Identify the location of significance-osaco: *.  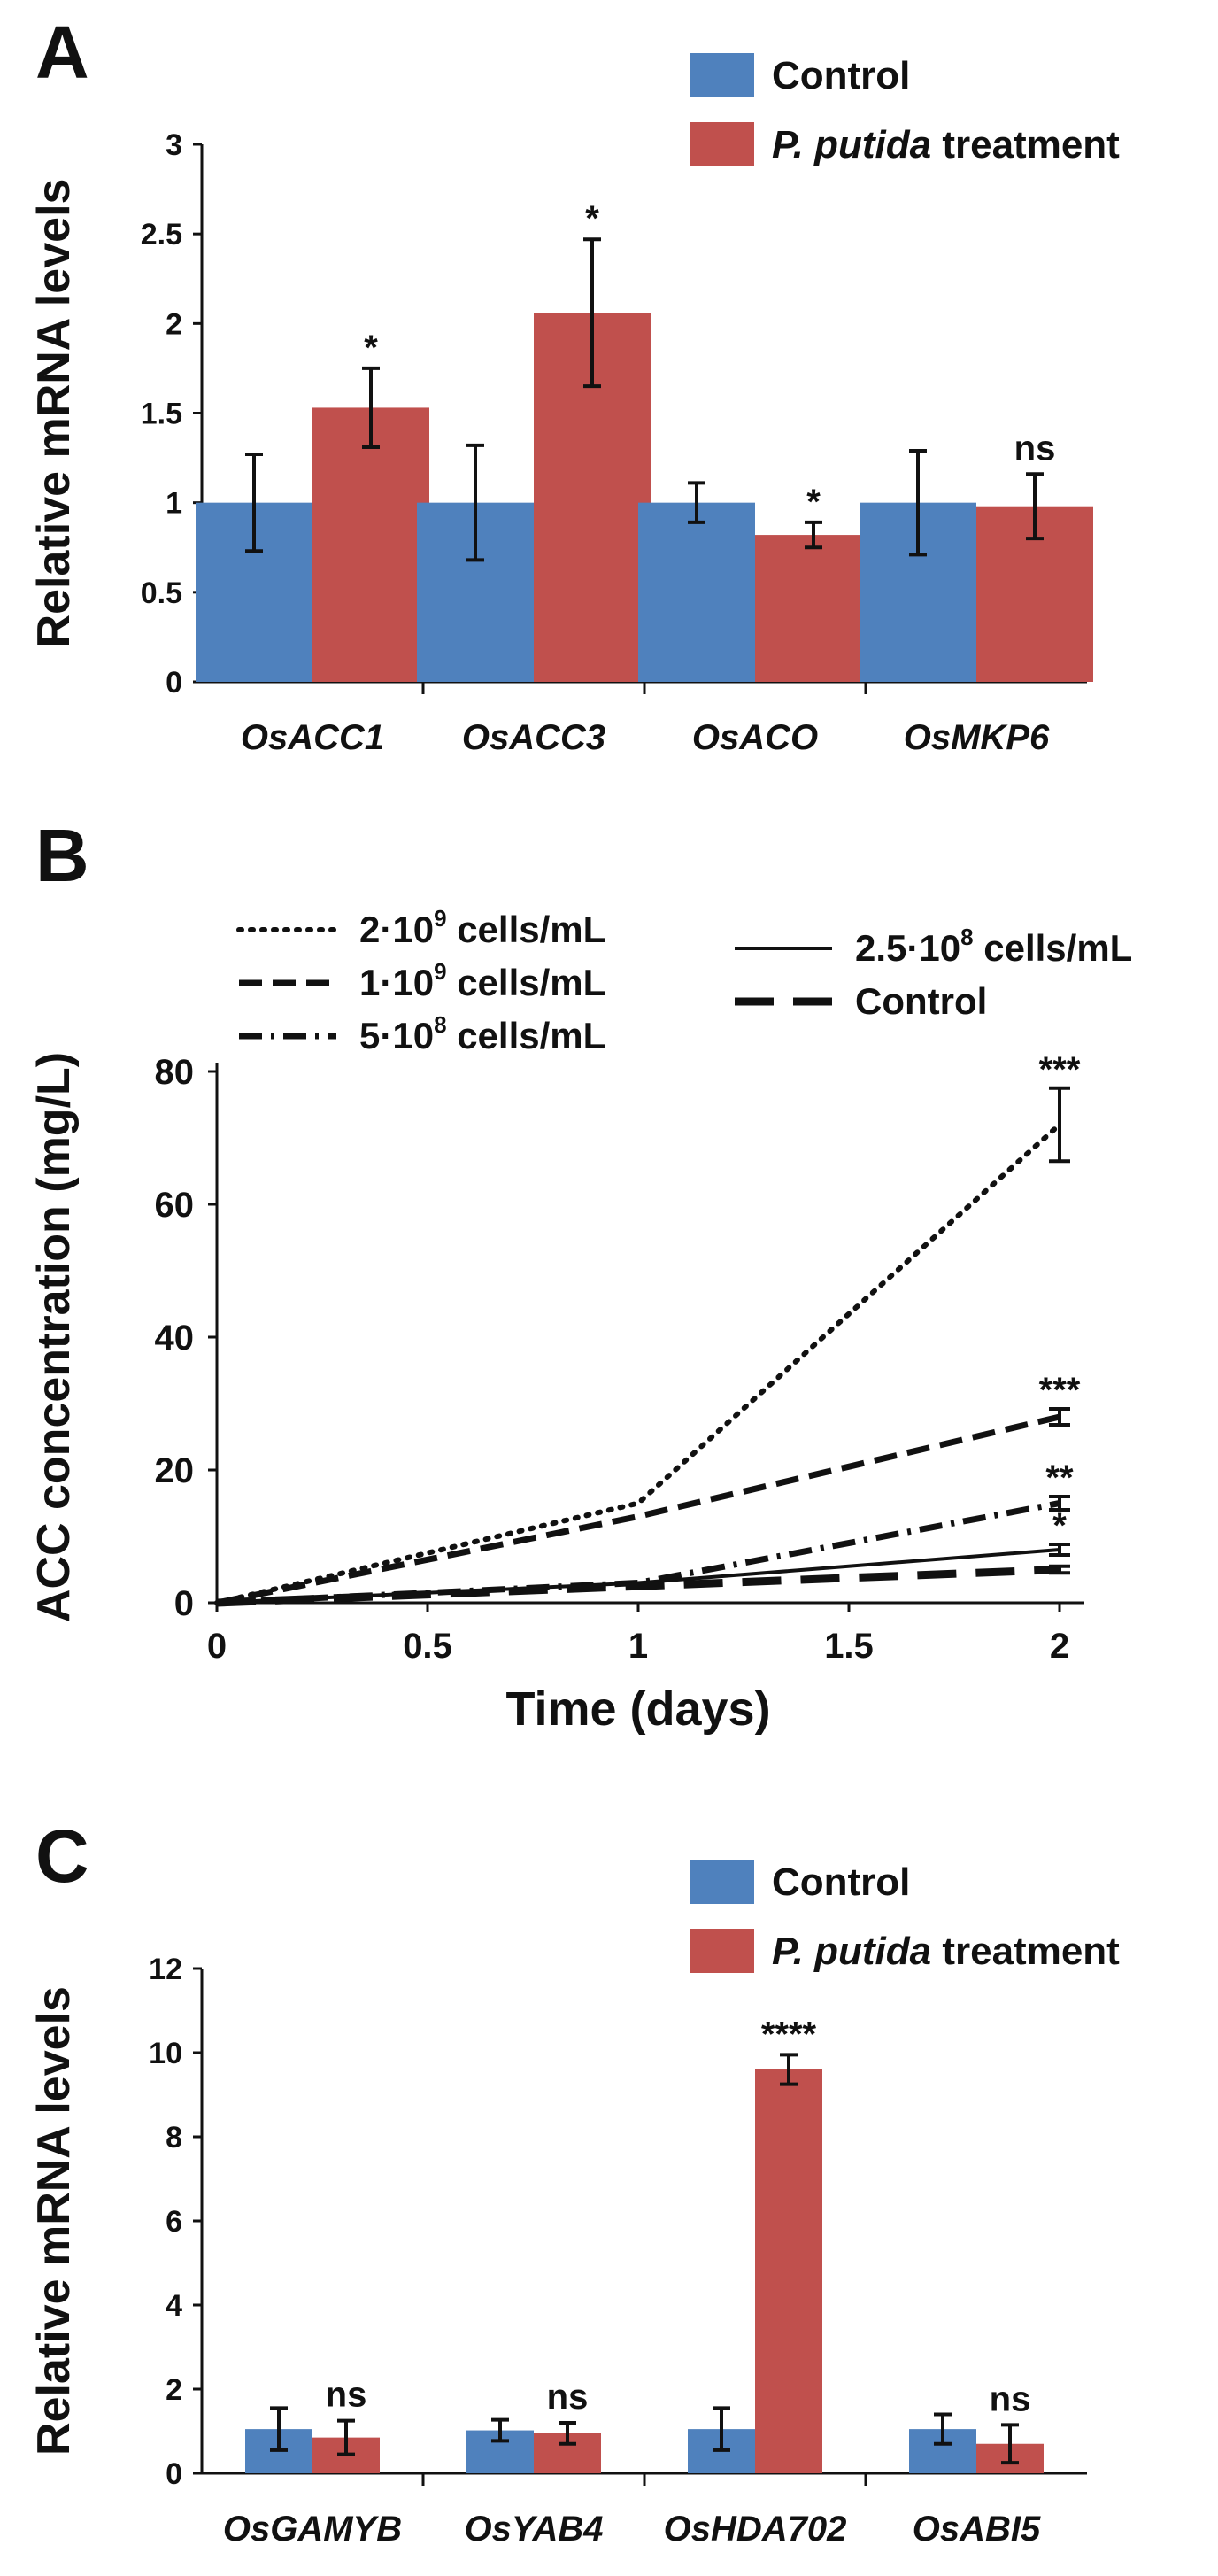
(813, 502).